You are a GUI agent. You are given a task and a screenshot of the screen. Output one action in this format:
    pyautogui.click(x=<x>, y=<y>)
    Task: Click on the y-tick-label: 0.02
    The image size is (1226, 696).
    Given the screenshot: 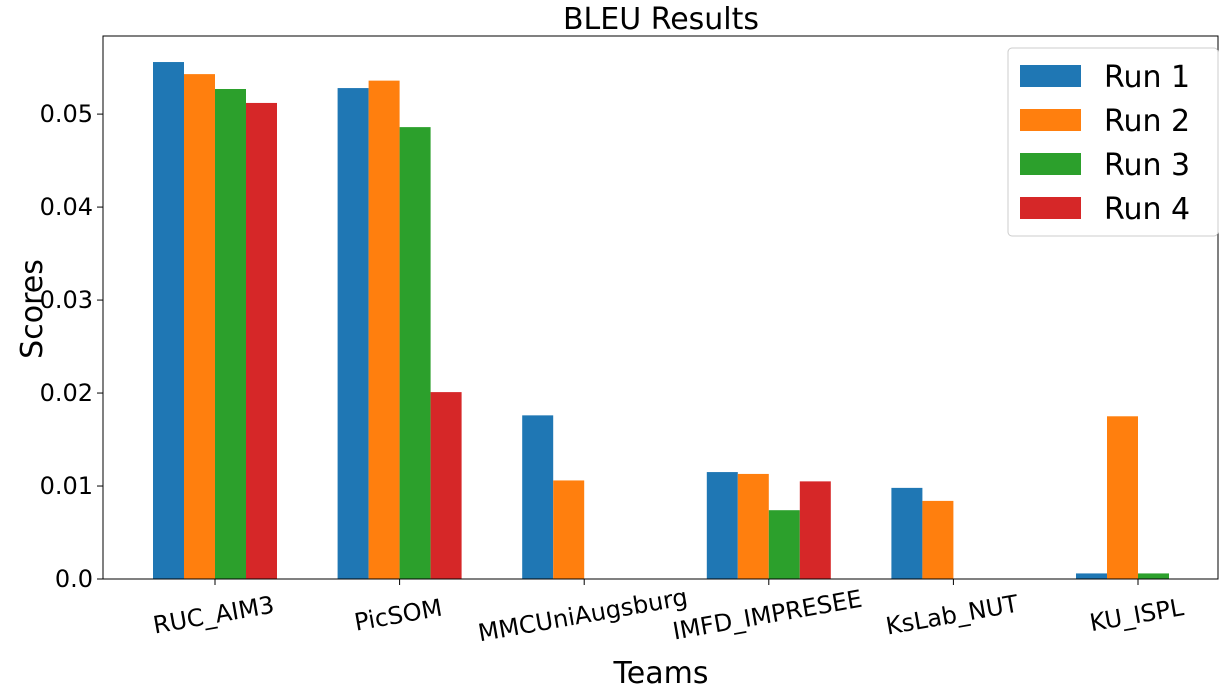 What is the action you would take?
    pyautogui.click(x=66, y=393)
    